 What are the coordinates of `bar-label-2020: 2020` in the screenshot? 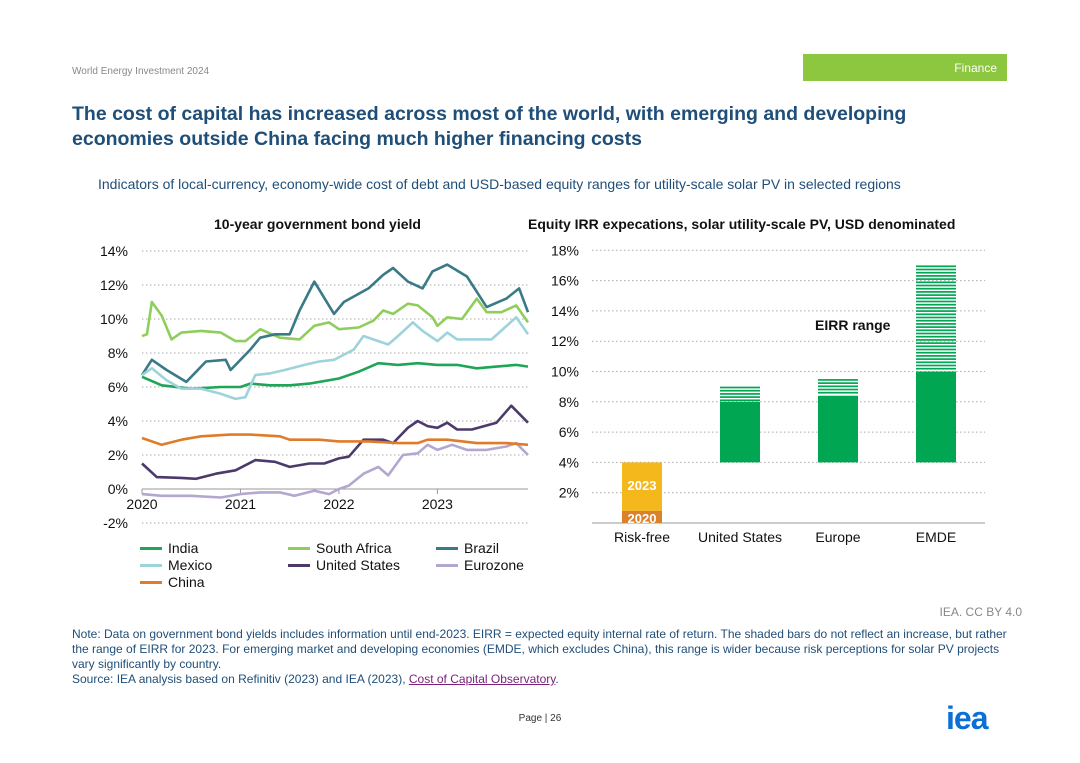 It's located at (642, 518).